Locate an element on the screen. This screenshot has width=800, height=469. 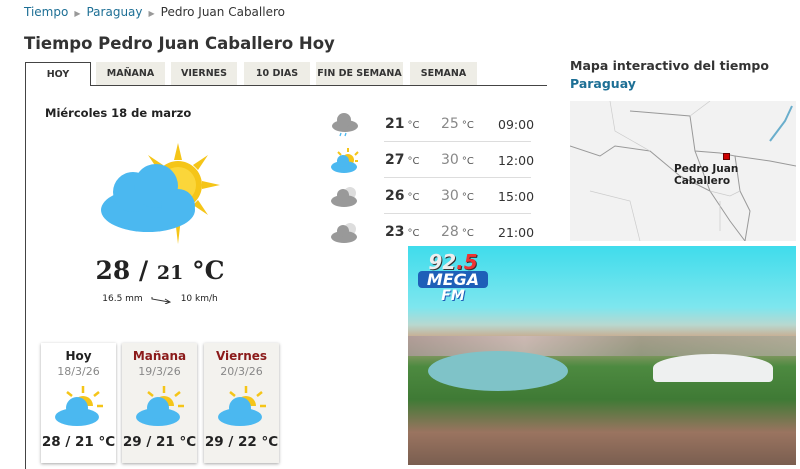
breadcrumb-current: Pedro Juan Caballero is located at coordinates (222, 12).